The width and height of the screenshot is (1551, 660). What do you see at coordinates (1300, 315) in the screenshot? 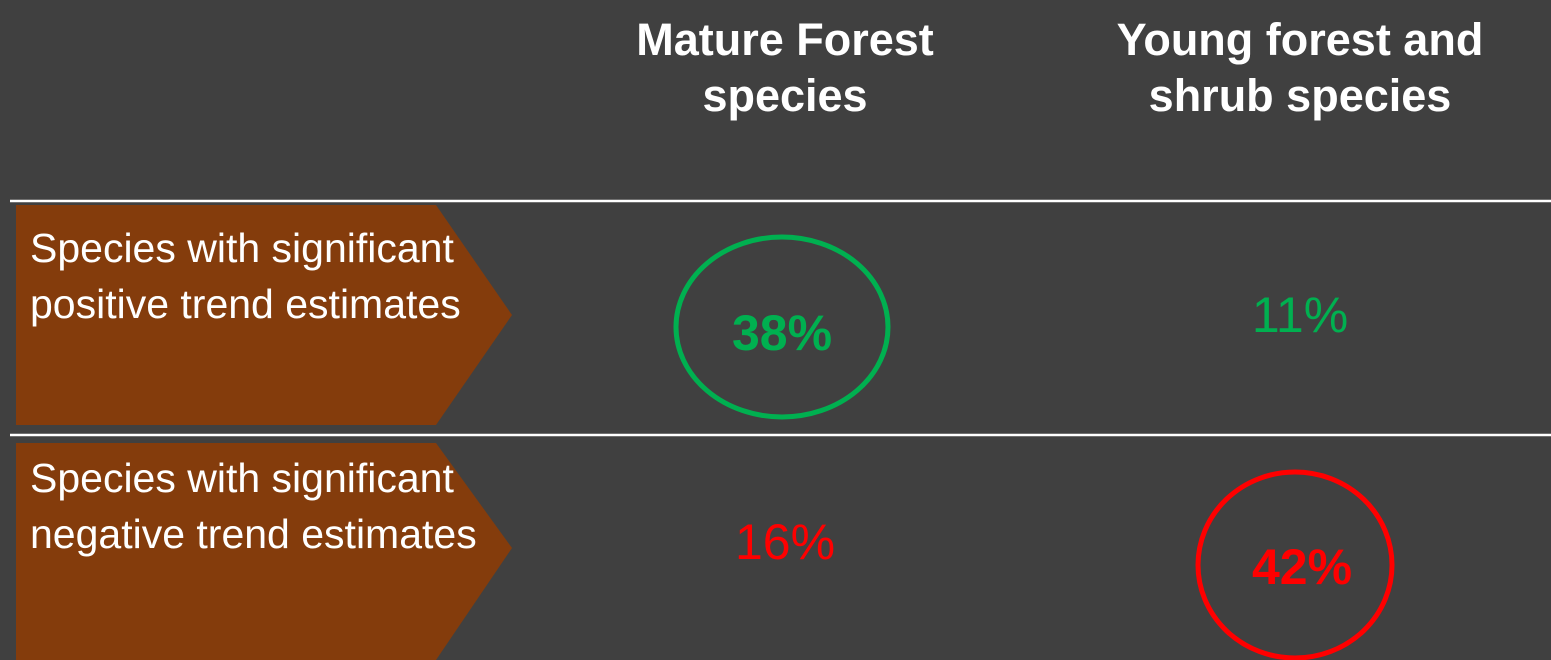
I see `cell-value: 11%` at bounding box center [1300, 315].